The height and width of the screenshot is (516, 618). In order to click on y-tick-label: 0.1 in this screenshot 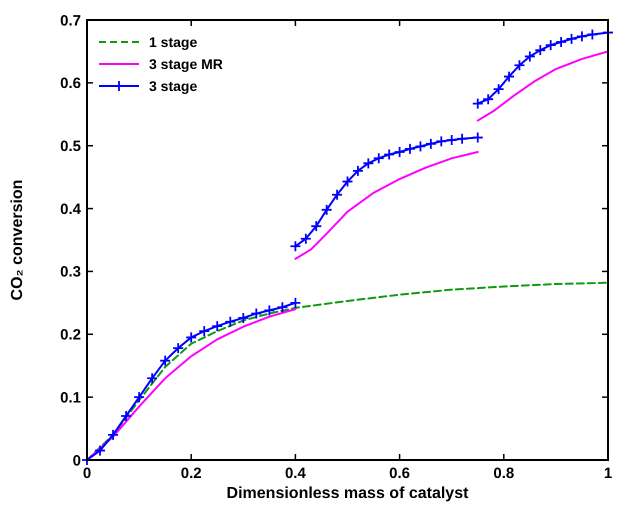, I will do `click(70, 397)`.